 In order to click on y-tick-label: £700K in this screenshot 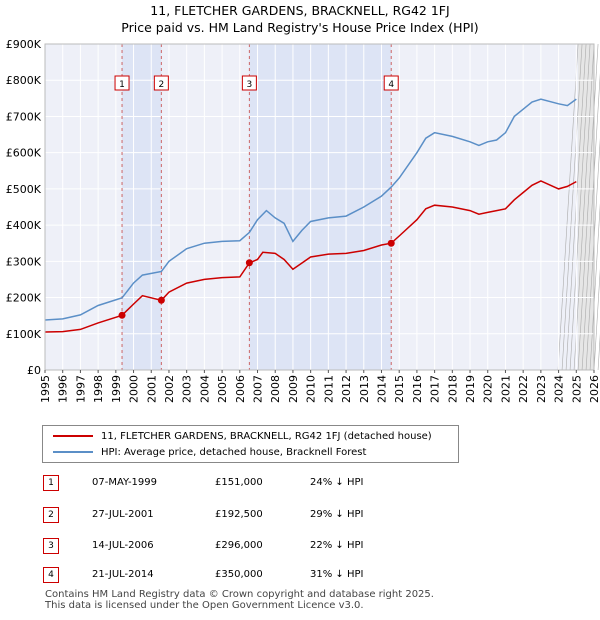, I will do `click(24, 116)`.